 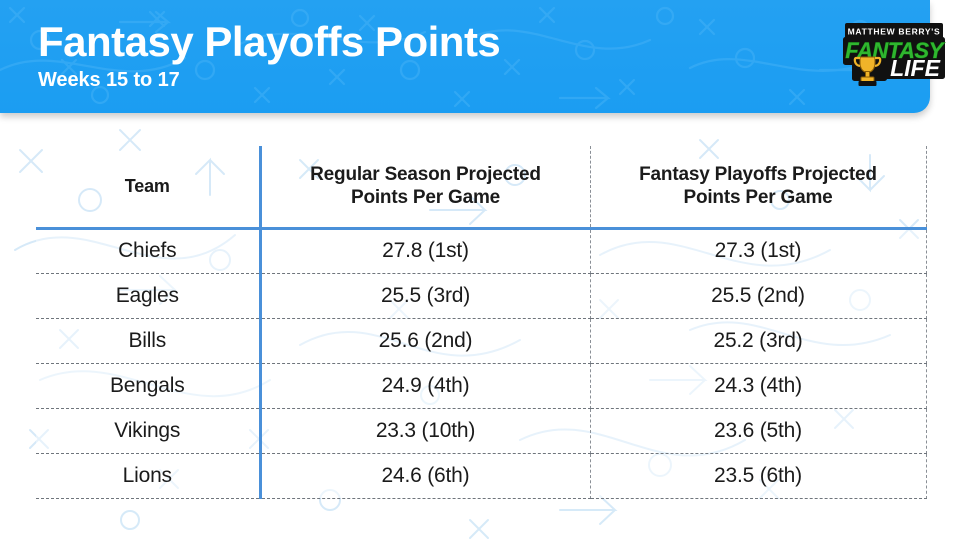 I want to click on table-row: Lions 24.6 (6th) 23.5 (6th), so click(x=481, y=476).